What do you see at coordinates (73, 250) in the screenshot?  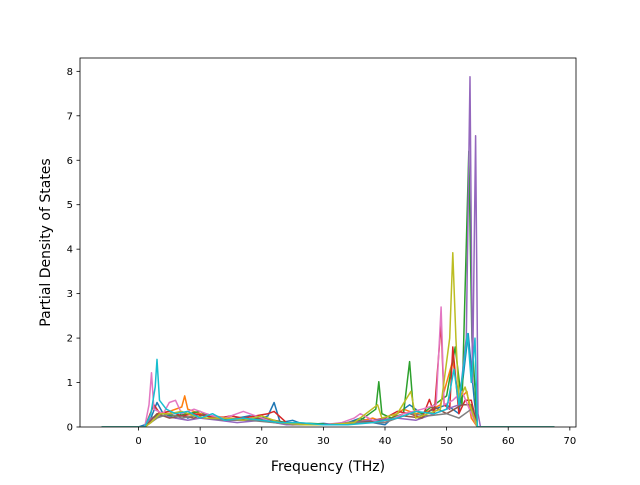 I see `y-axis: 0 1 2 3 4 5 6 7 8` at bounding box center [73, 250].